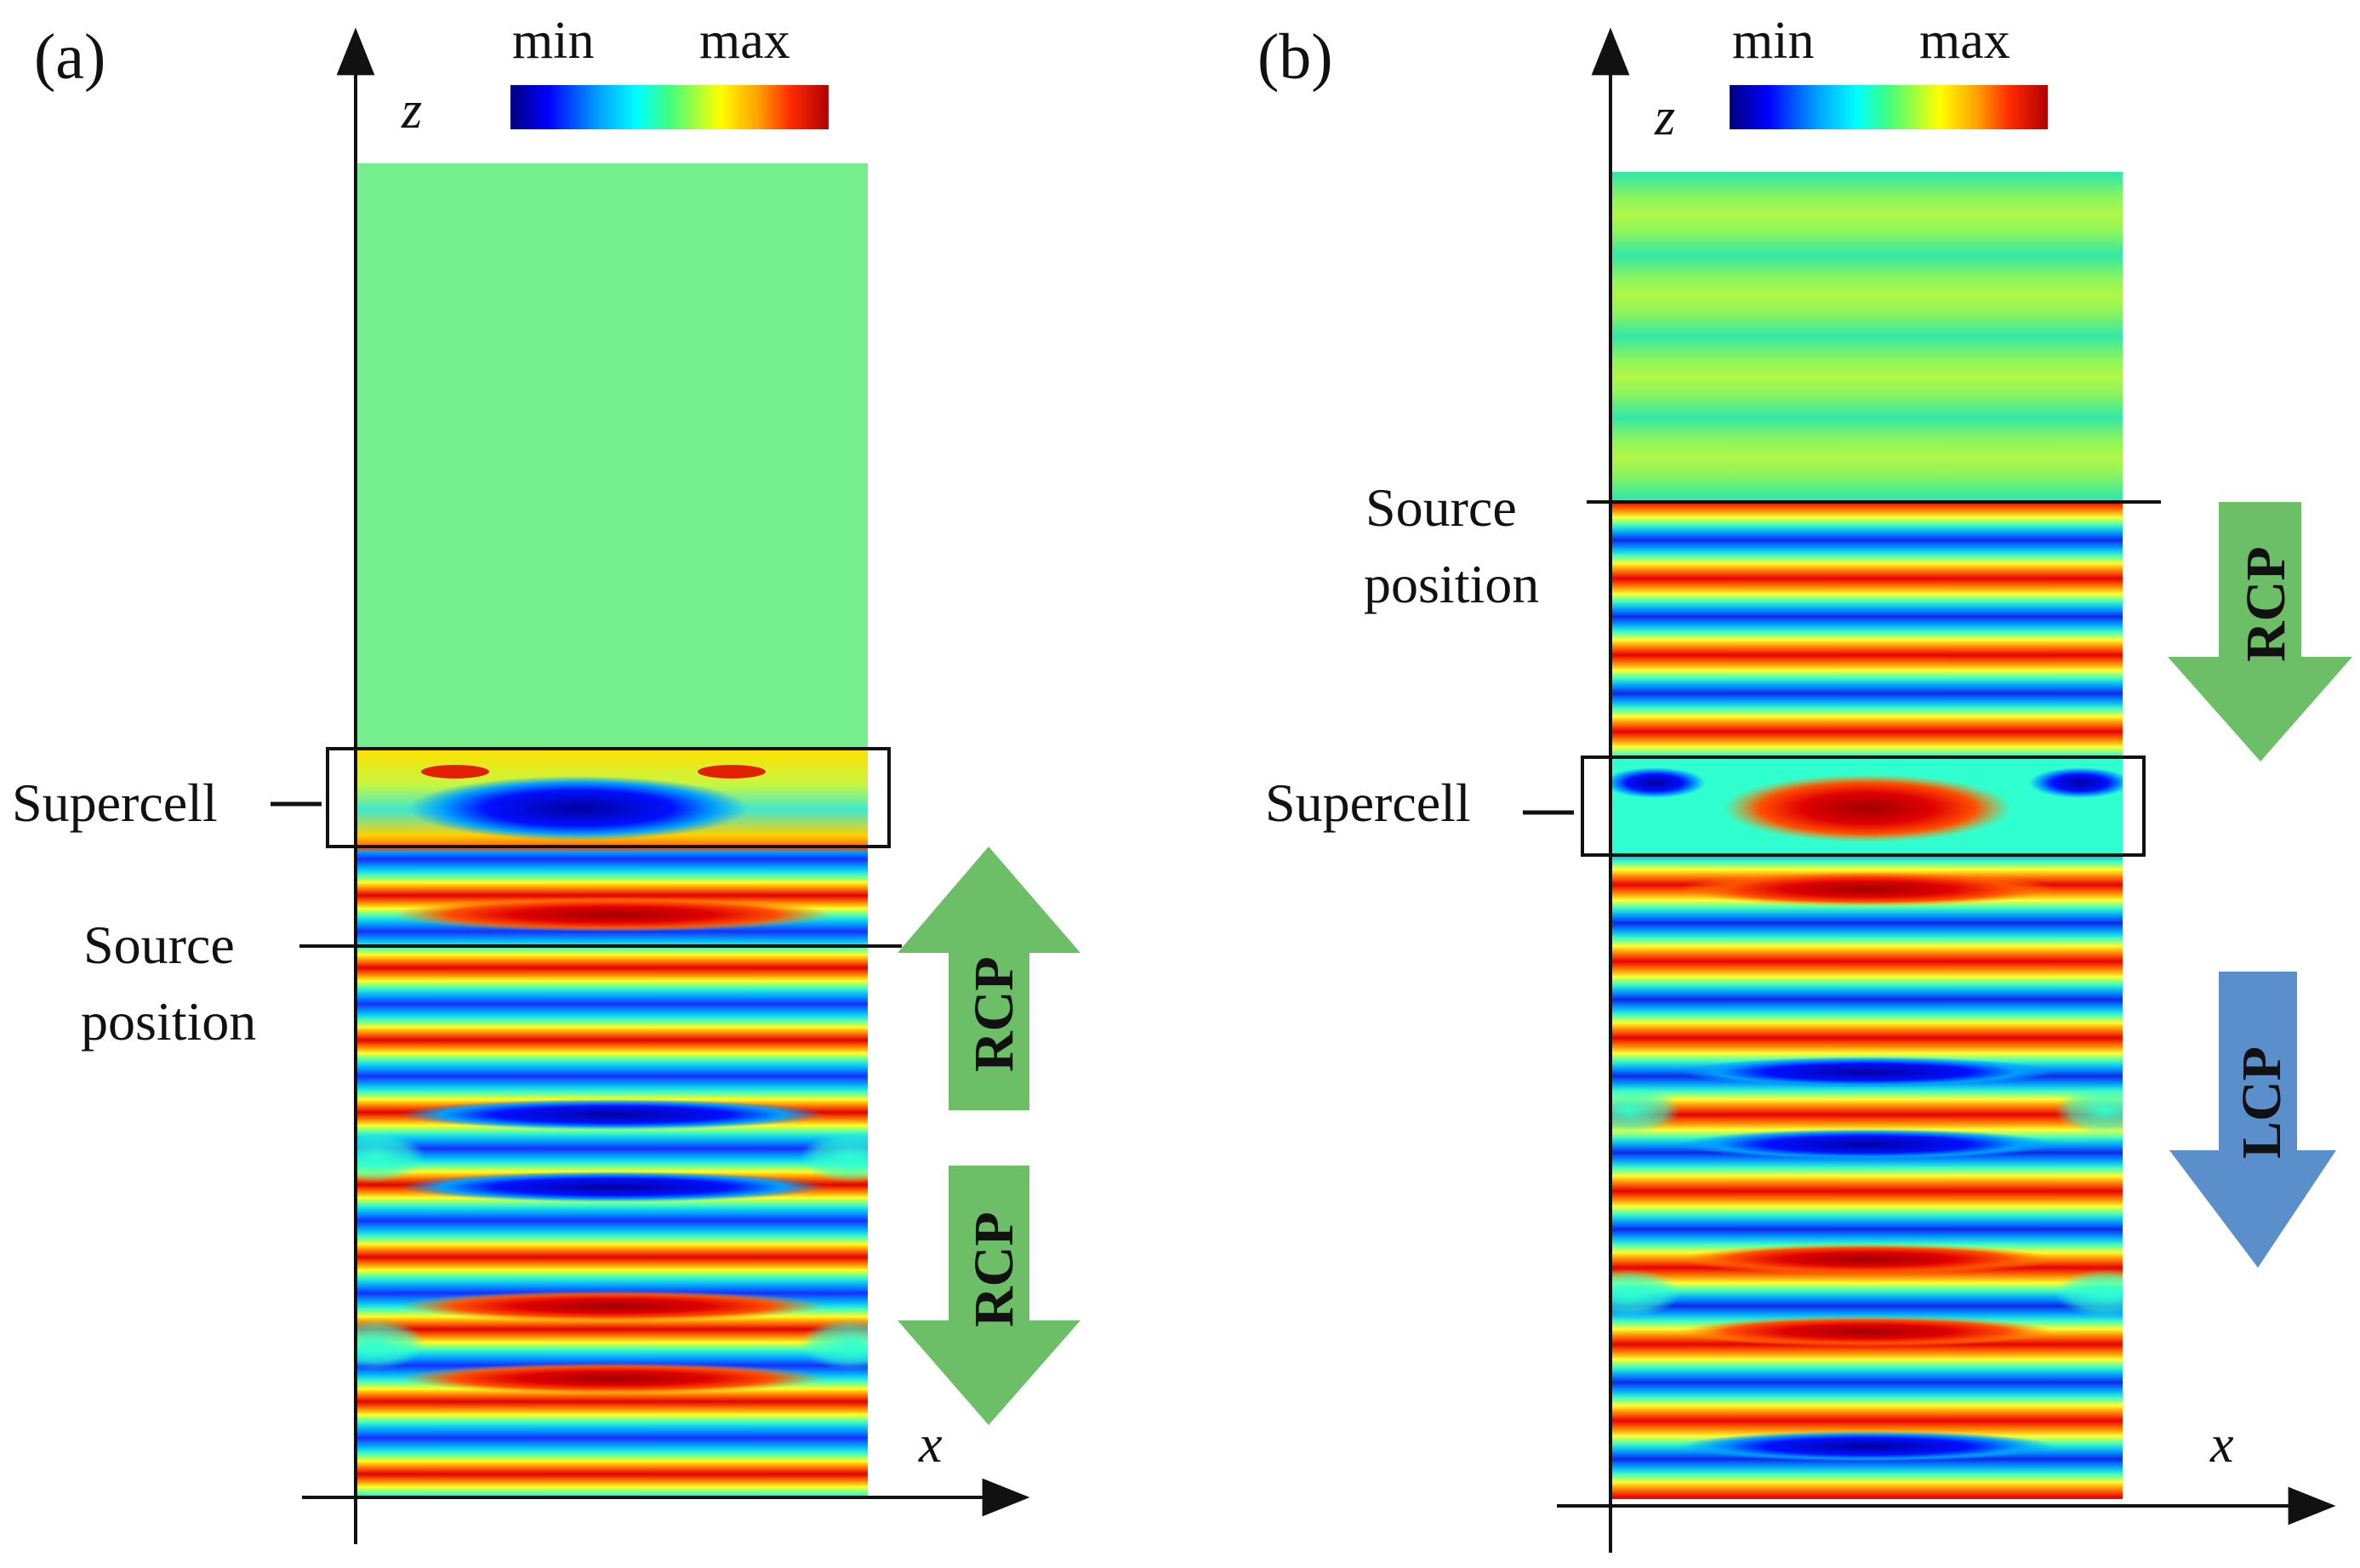  What do you see at coordinates (411, 111) in the screenshot?
I see `z-axis-label-a: z` at bounding box center [411, 111].